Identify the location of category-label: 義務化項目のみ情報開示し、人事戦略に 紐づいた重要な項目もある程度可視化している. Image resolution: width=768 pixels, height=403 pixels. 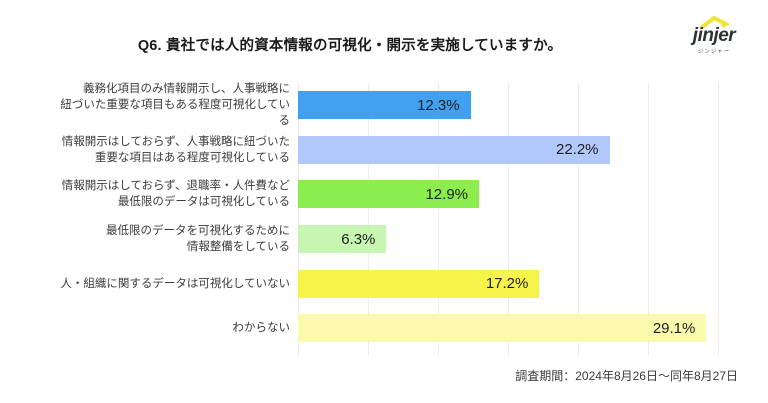
(175, 105).